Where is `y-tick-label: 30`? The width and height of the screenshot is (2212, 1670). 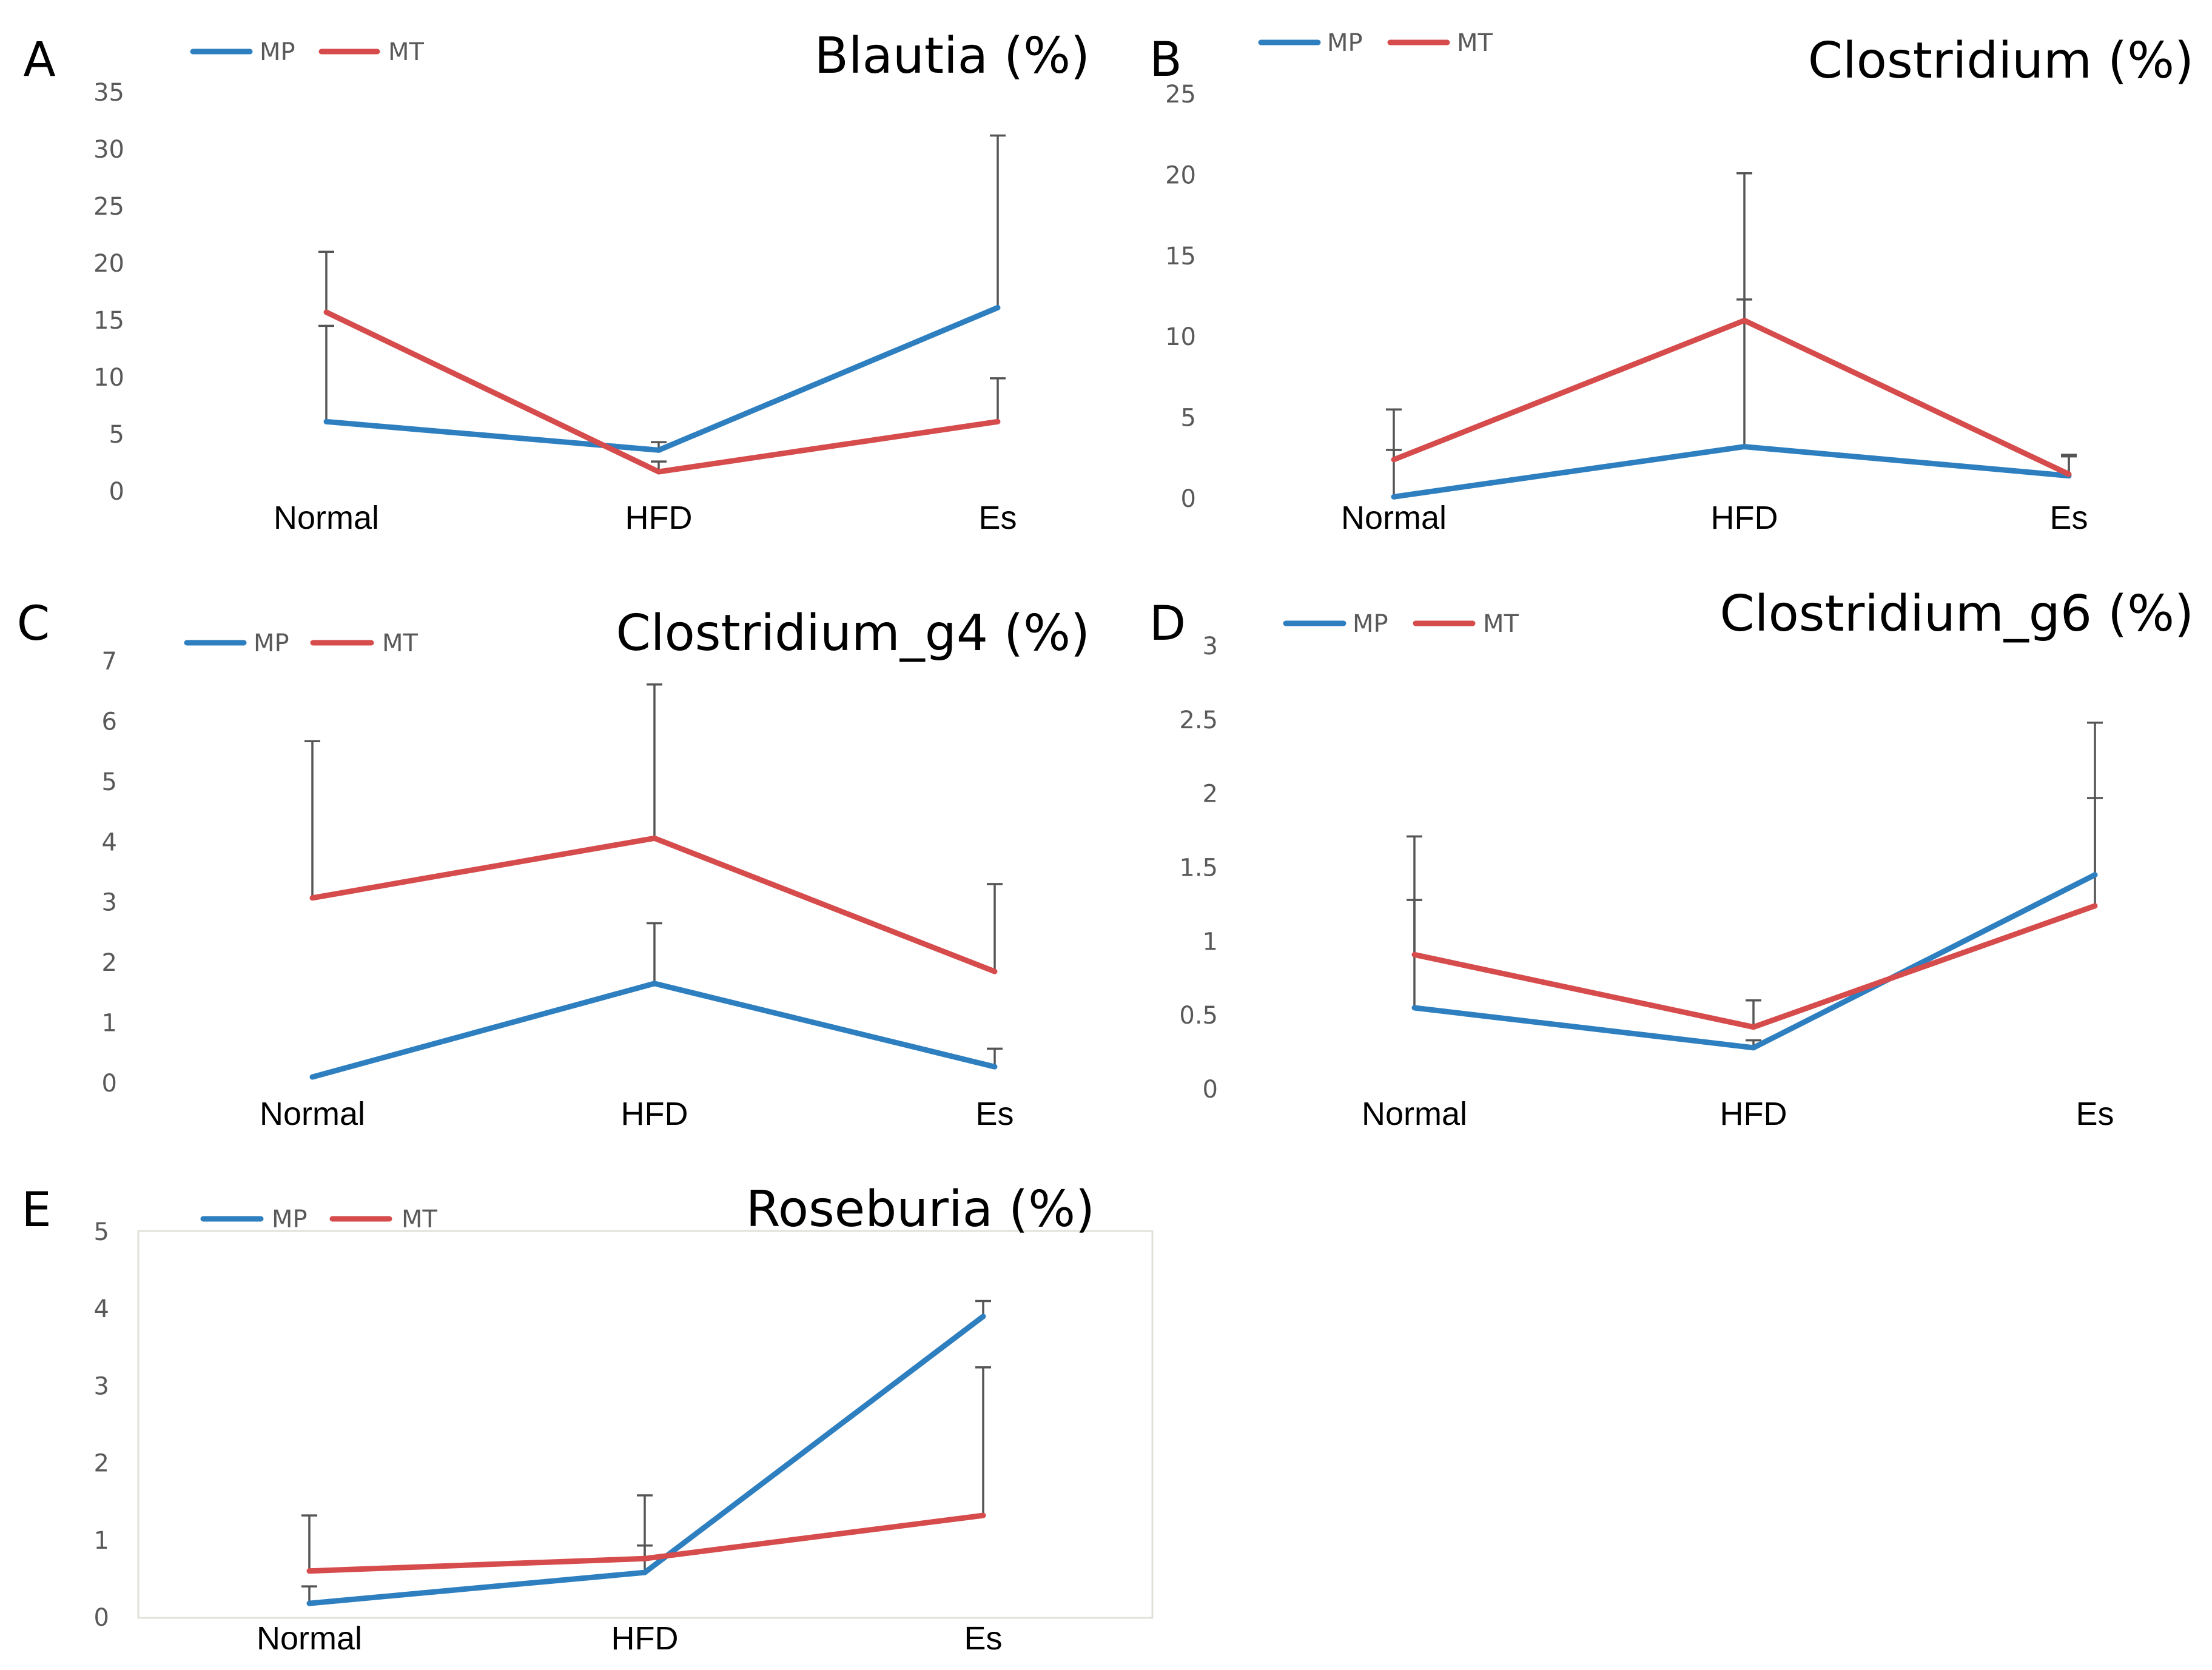 y-tick-label: 30 is located at coordinates (108, 150).